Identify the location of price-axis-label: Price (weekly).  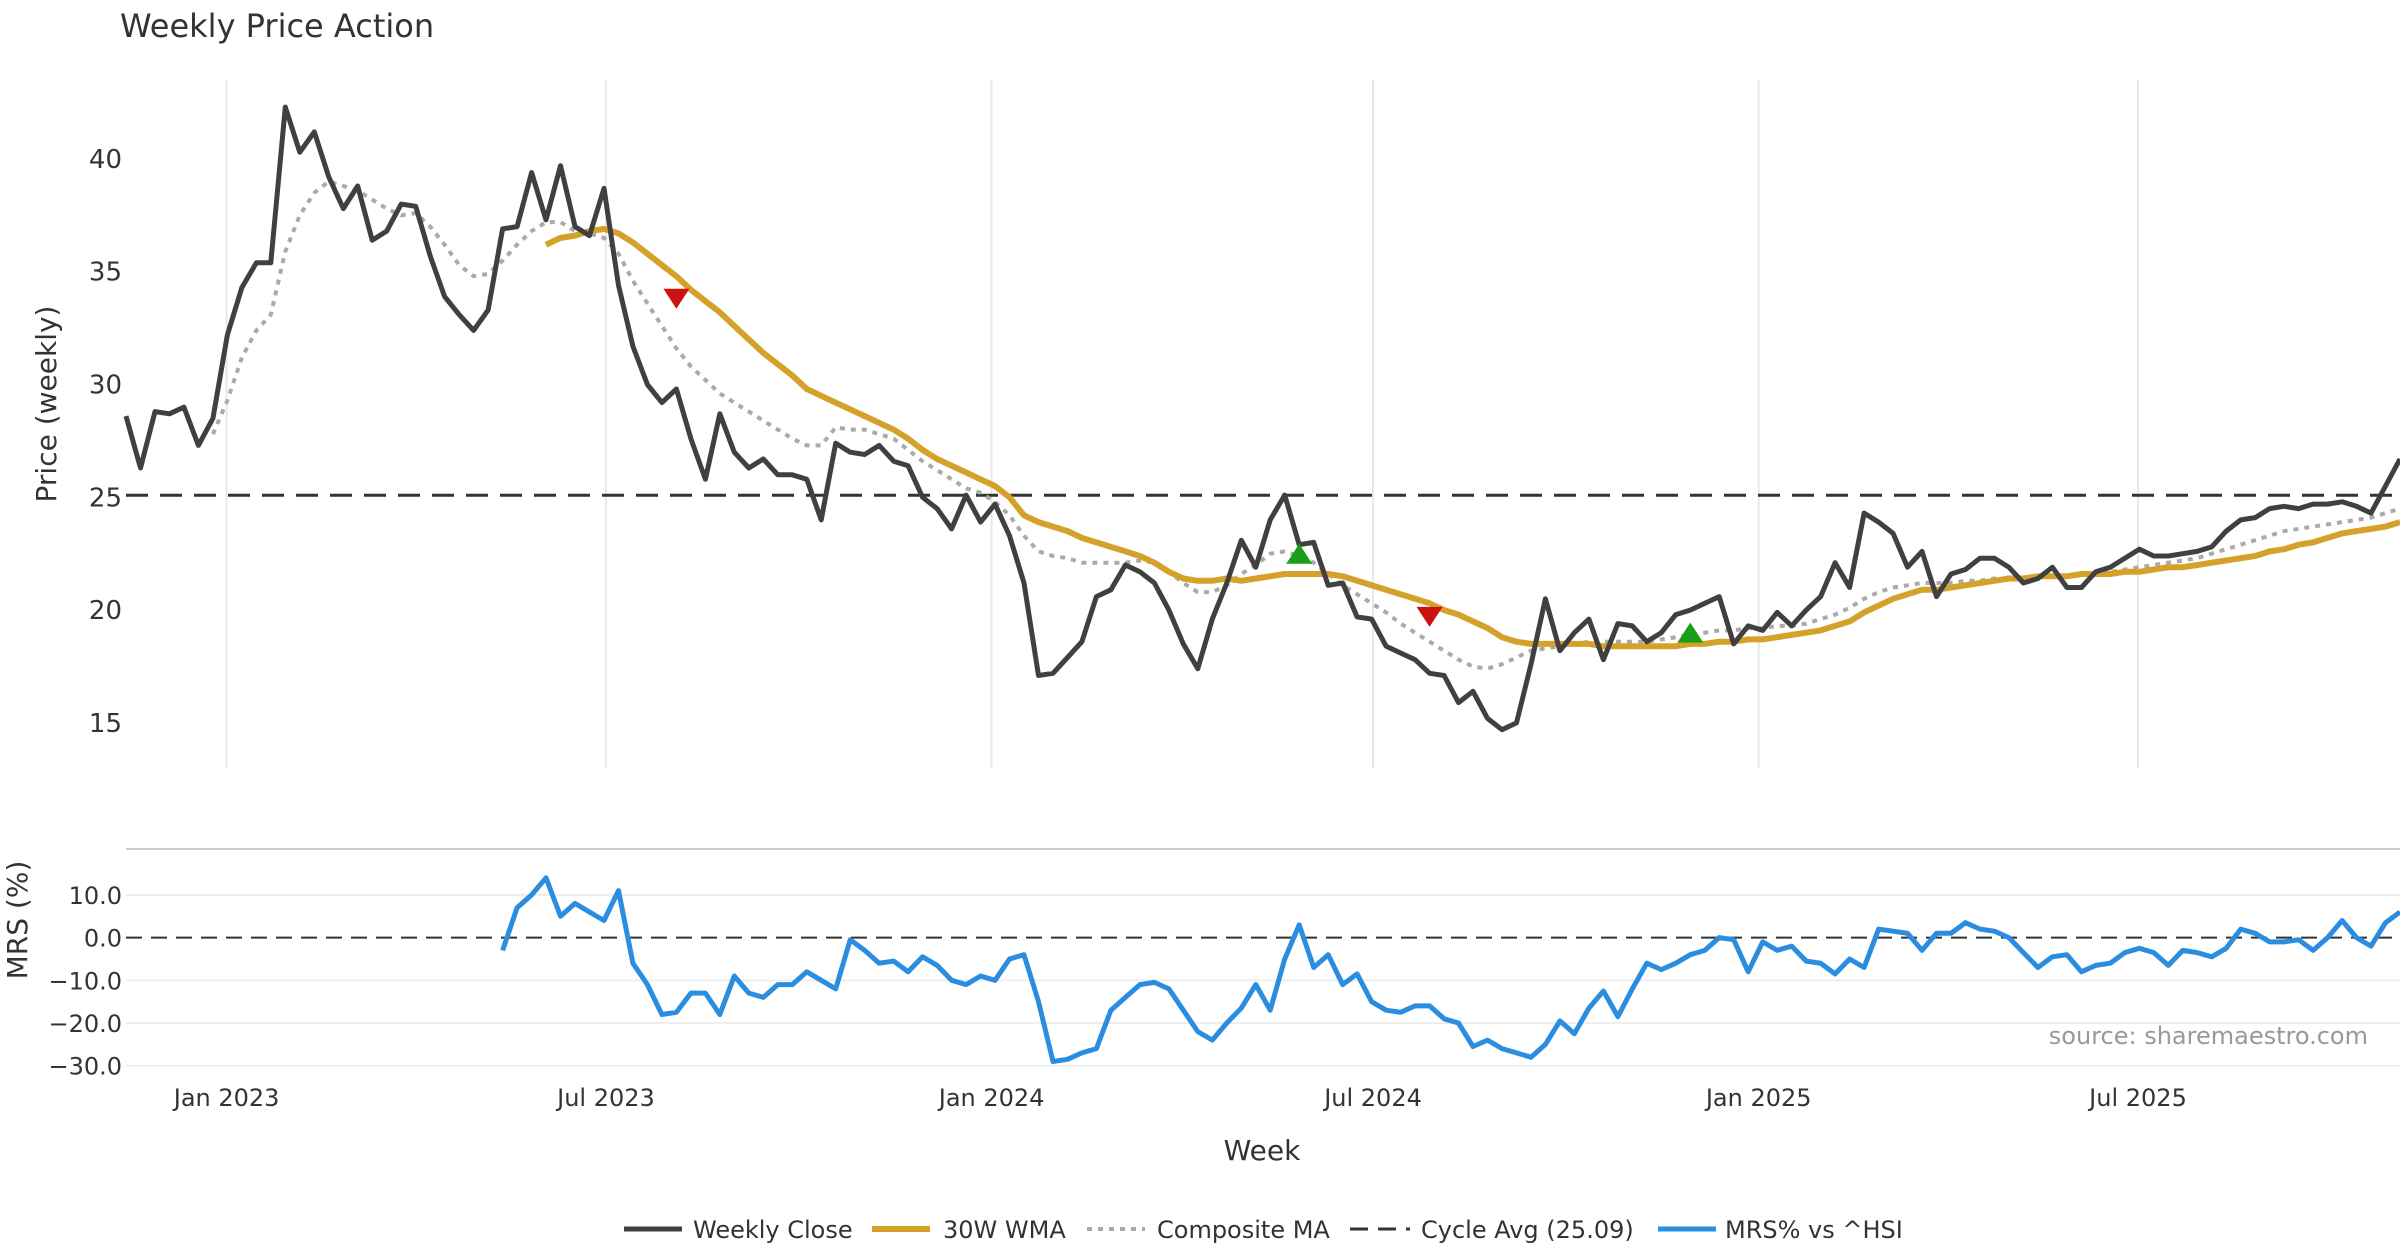
(46, 404).